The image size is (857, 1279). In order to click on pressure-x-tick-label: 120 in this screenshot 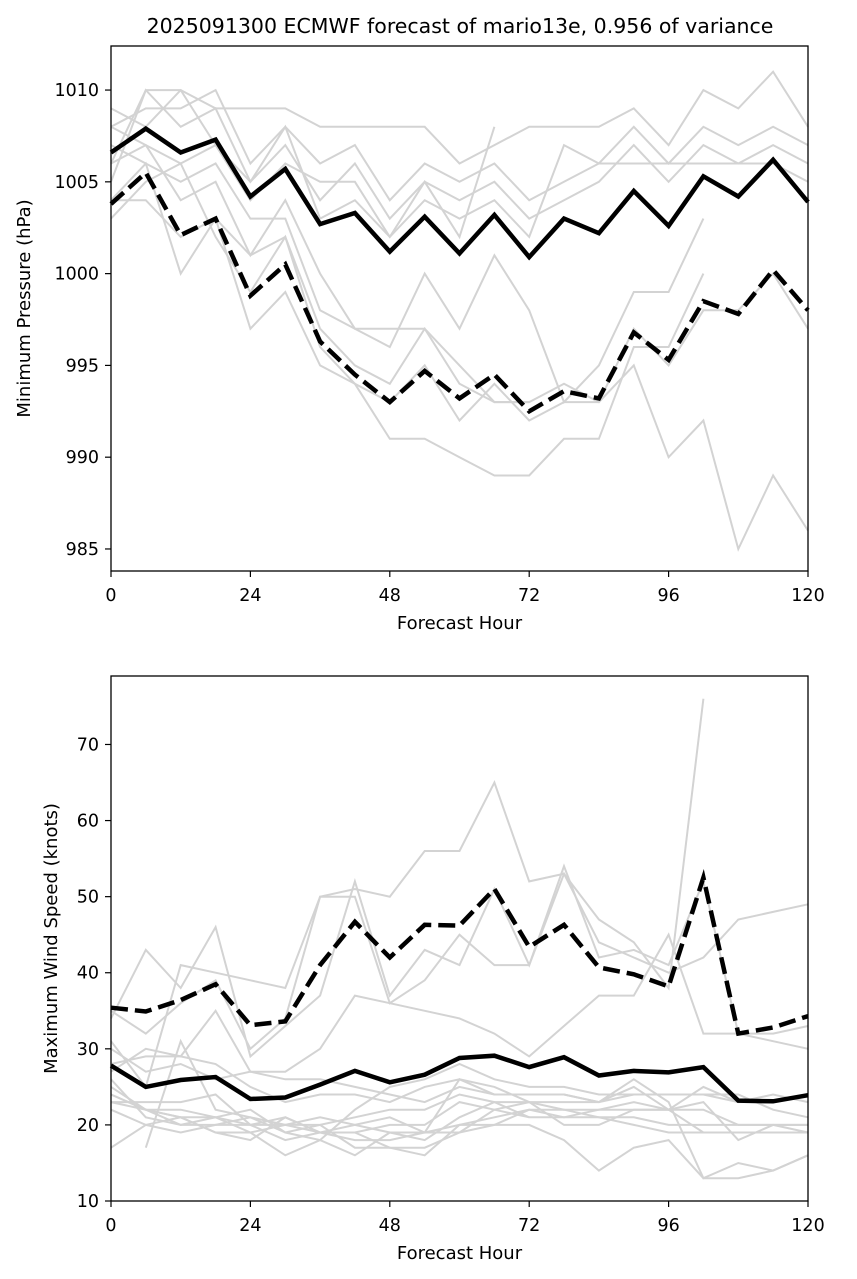, I will do `click(807, 596)`.